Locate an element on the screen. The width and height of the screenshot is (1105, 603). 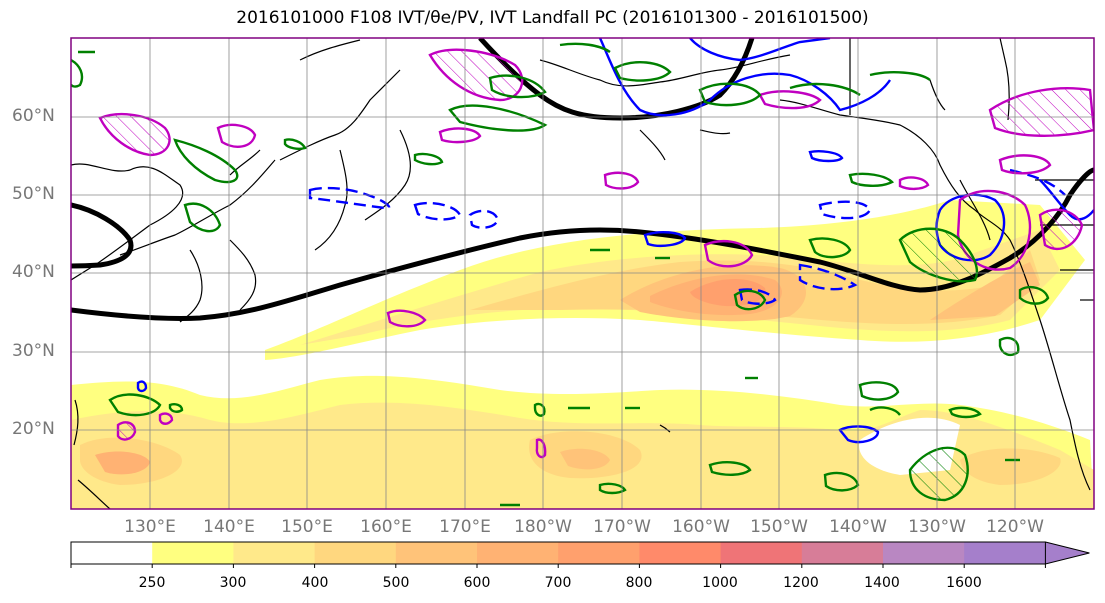
lon-label-160w: 160°W is located at coordinates (701, 527).